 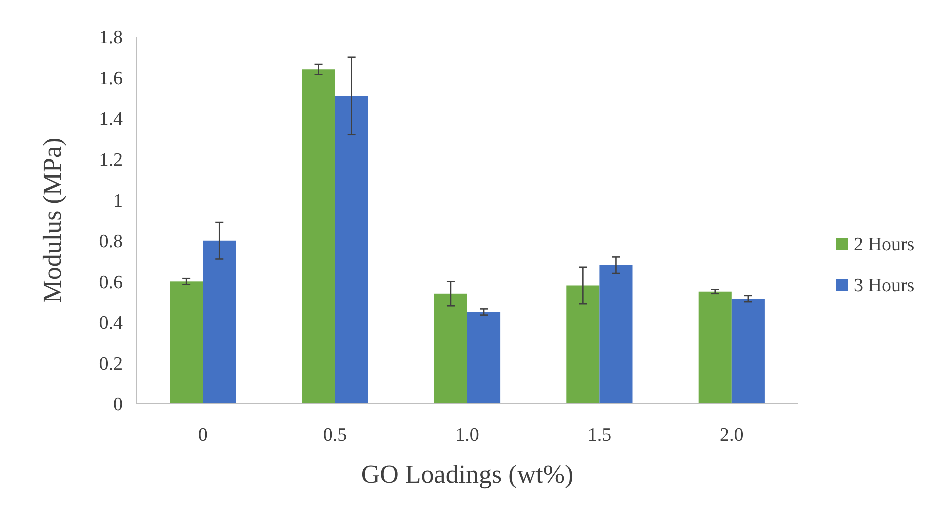 I want to click on x-tick-label: 0, so click(x=203, y=435).